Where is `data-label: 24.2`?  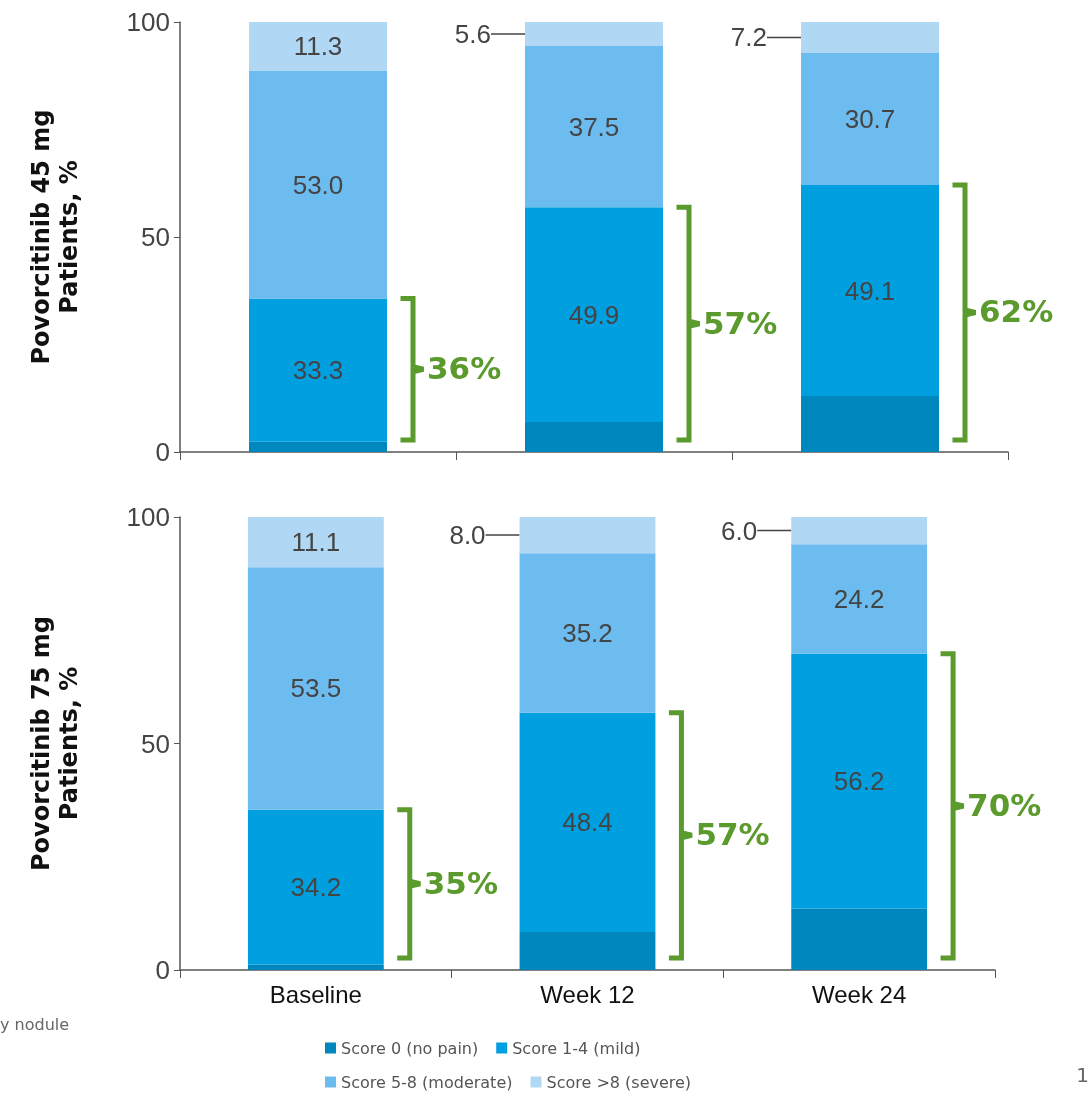 data-label: 24.2 is located at coordinates (859, 598).